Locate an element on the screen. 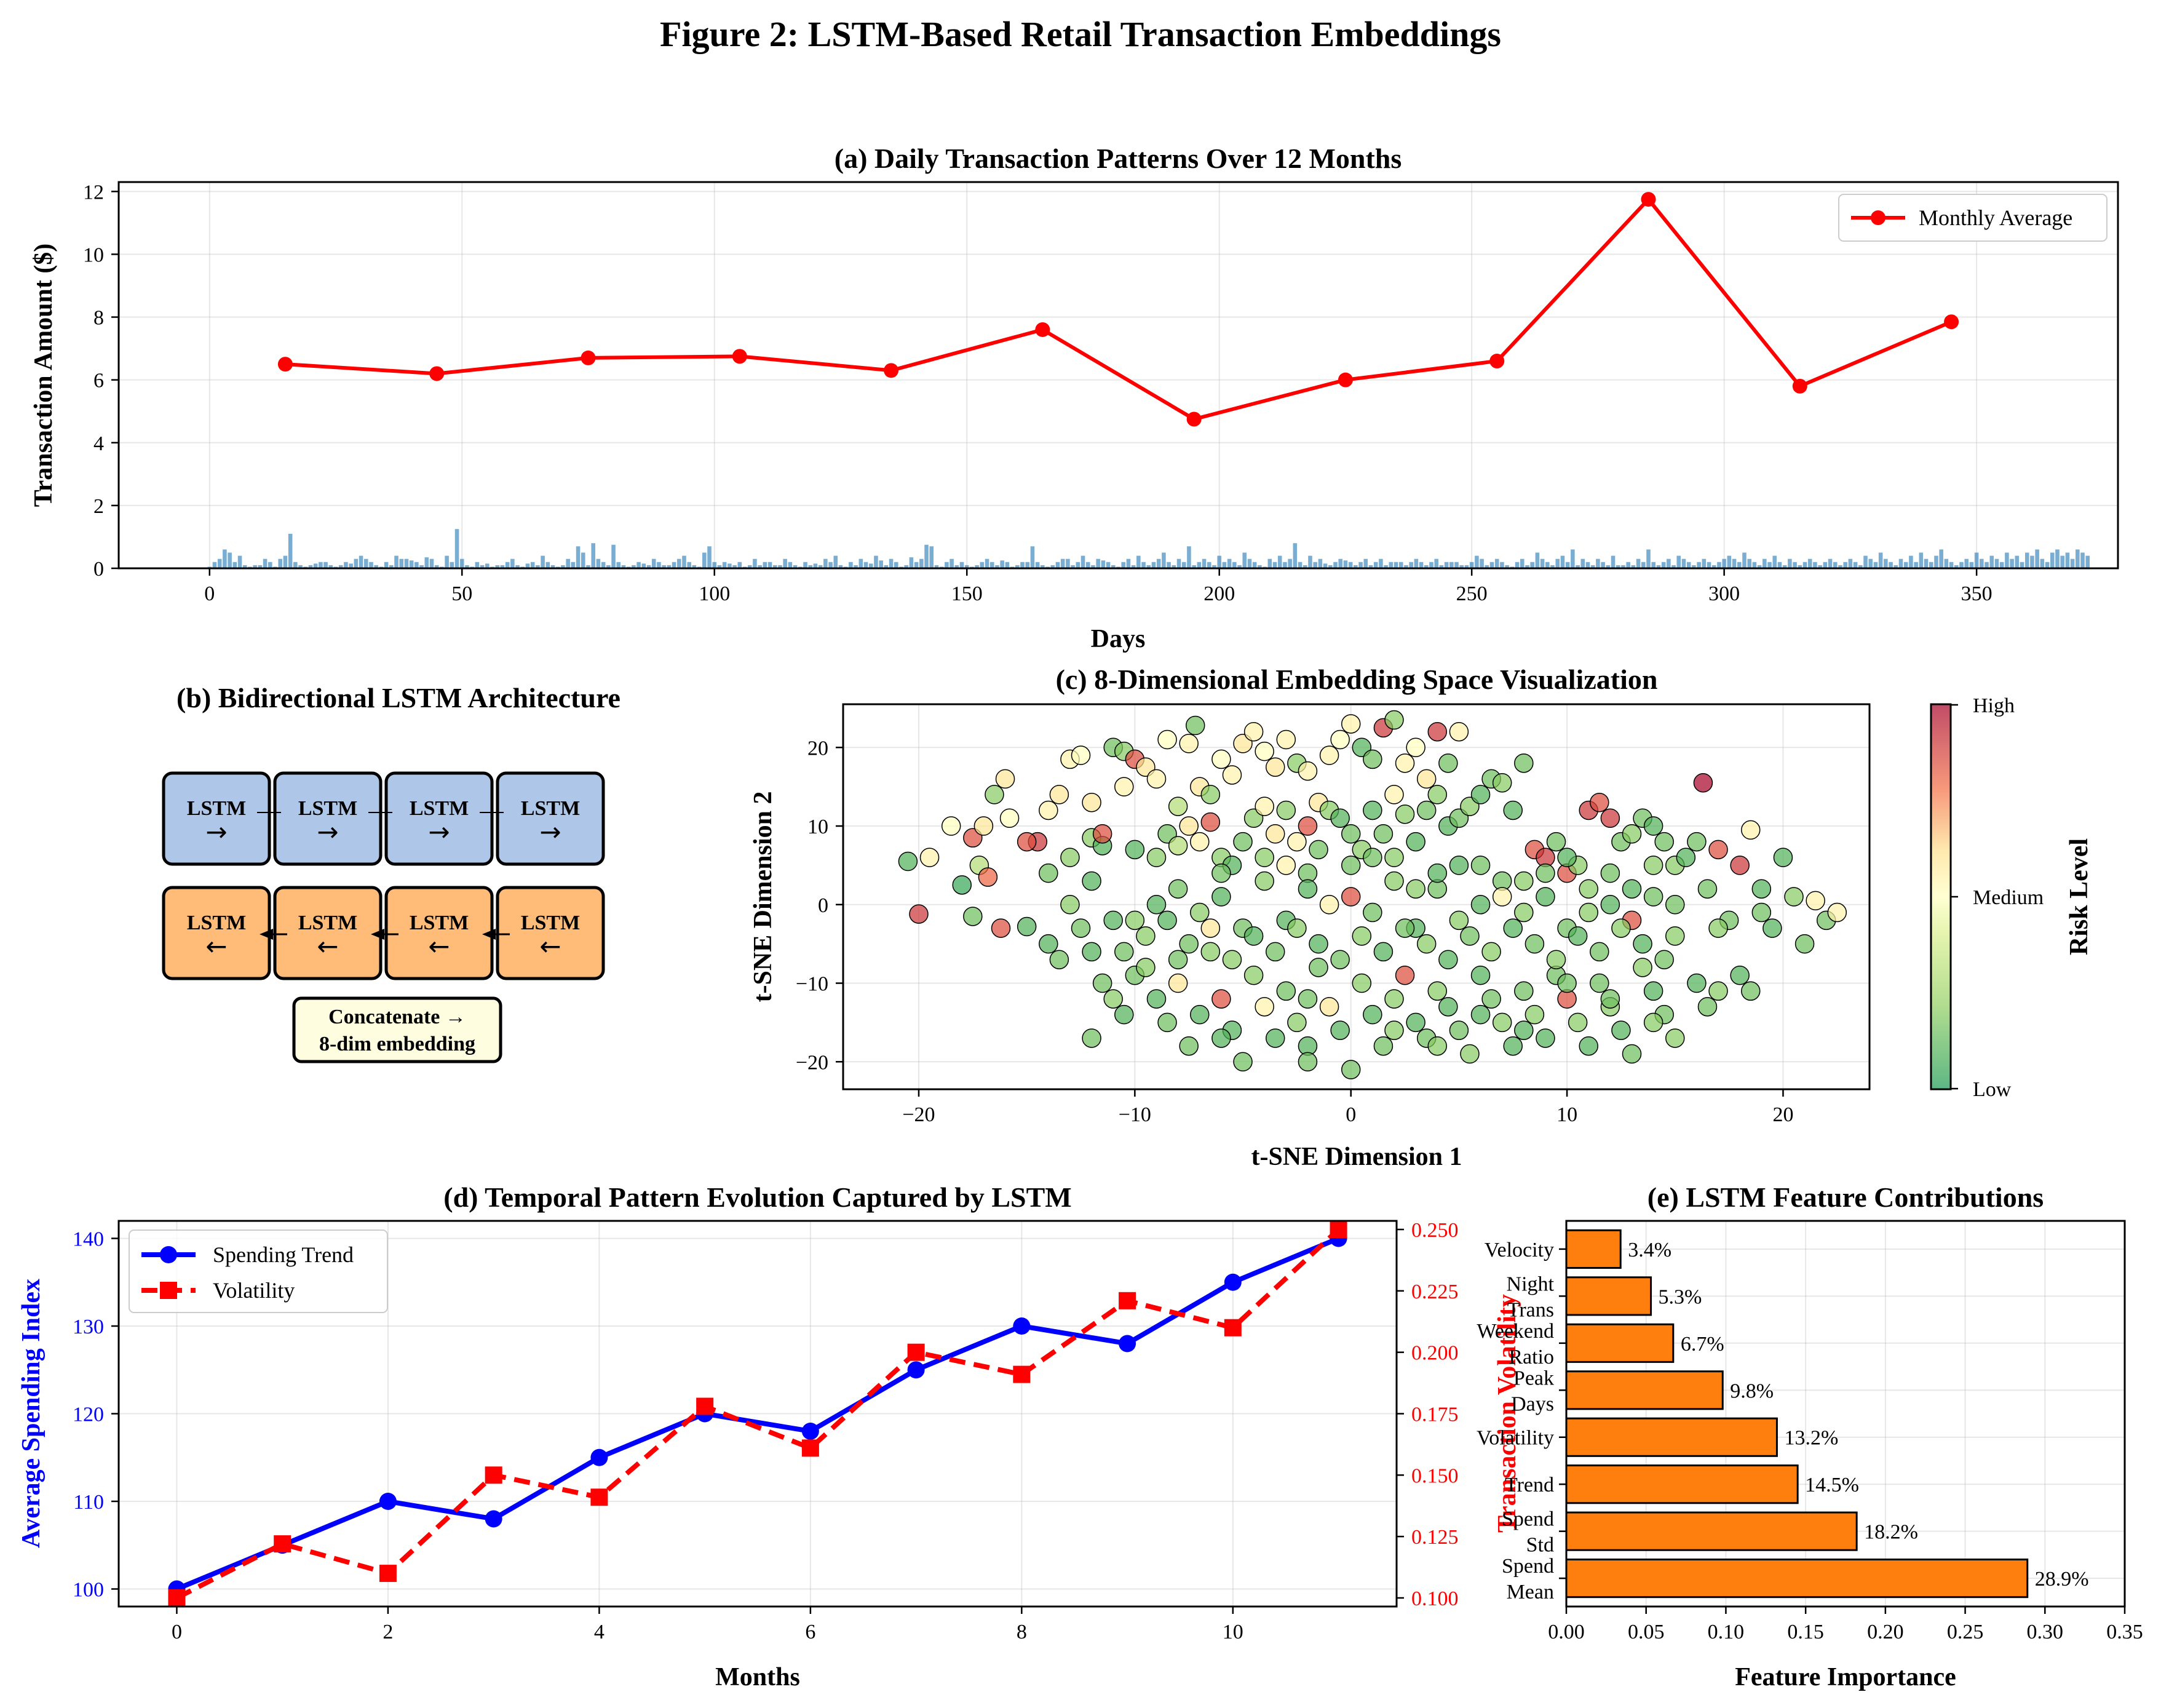 This screenshot has height=1708, width=2161. colorbar is located at coordinates (1941, 897).